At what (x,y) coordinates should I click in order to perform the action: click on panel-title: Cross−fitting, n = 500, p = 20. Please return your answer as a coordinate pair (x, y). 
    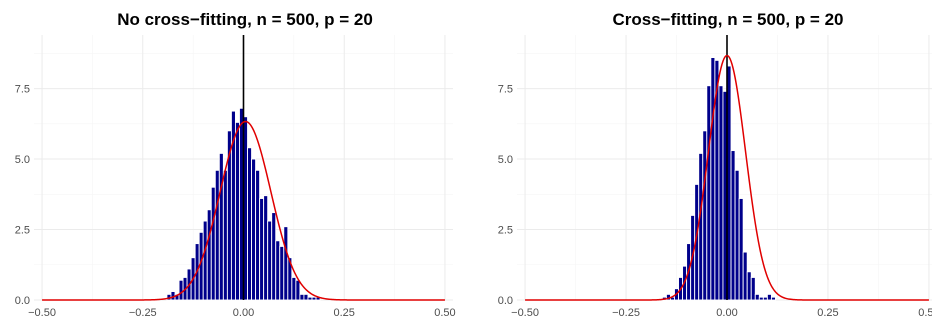
    Looking at the image, I should click on (728, 19).